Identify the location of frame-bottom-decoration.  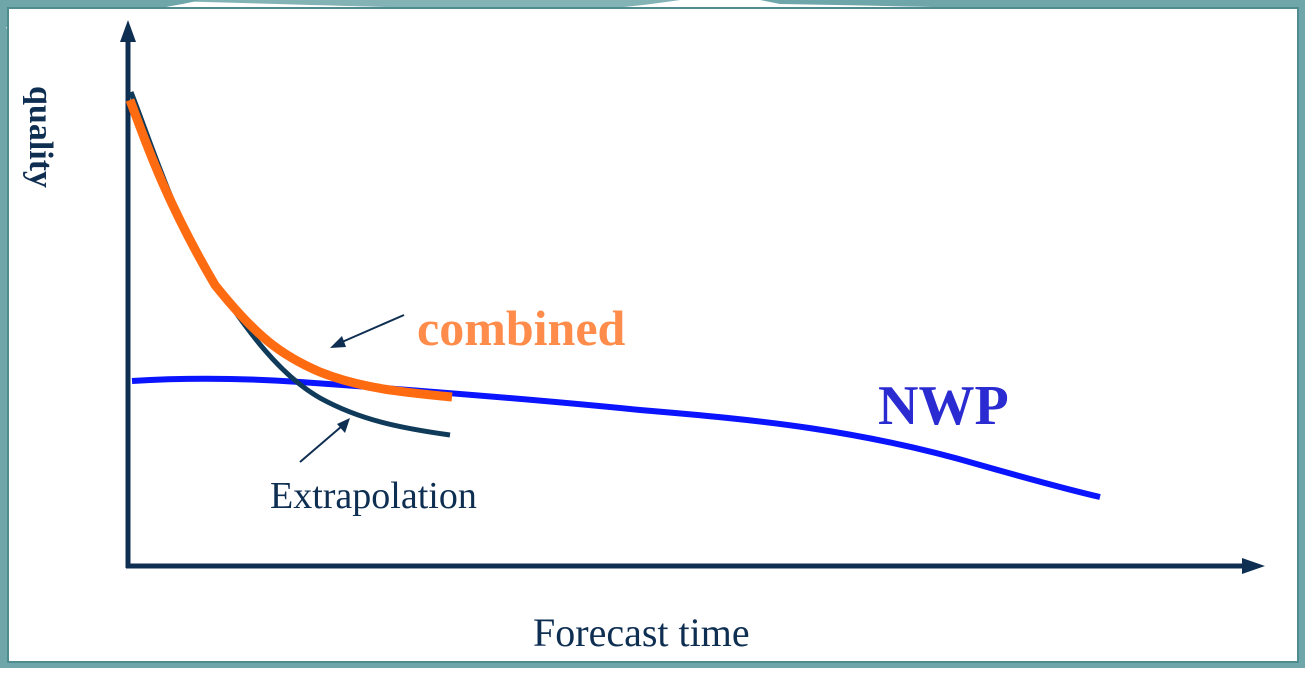
(652, 665).